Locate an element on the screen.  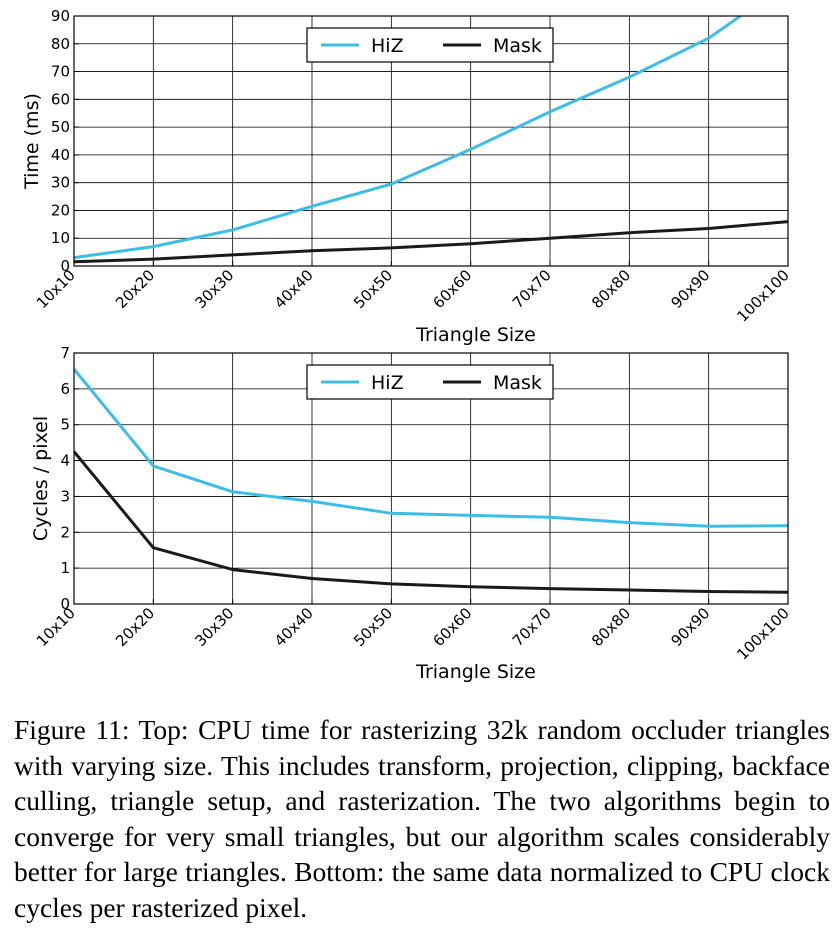
y-tick-label: 80 is located at coordinates (60, 44).